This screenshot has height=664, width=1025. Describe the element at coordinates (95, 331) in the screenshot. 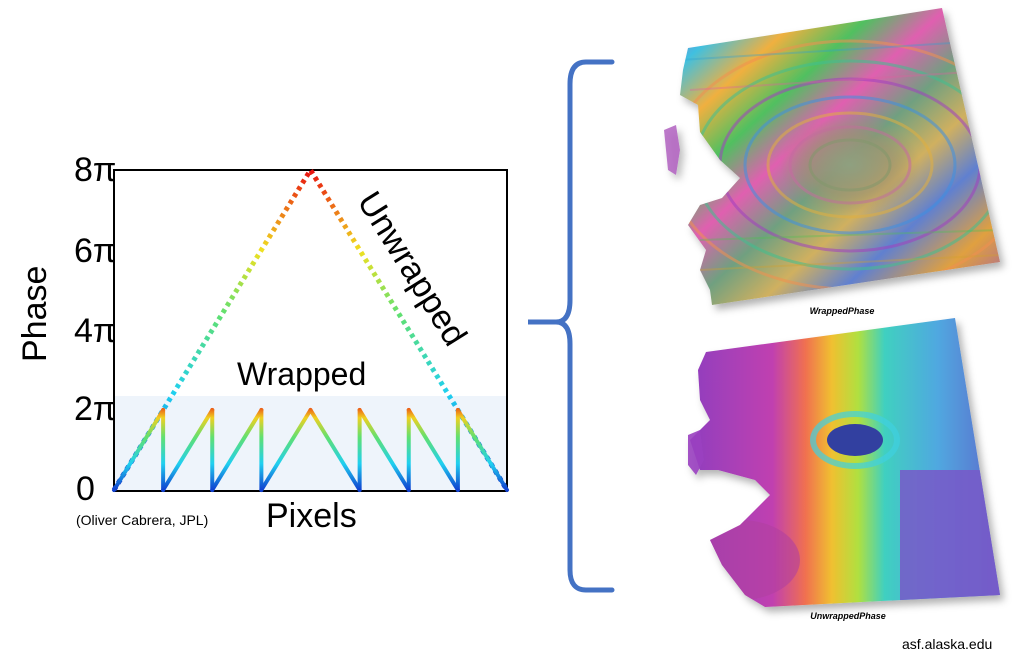

I see `y-tick-4pi: 4π` at that location.